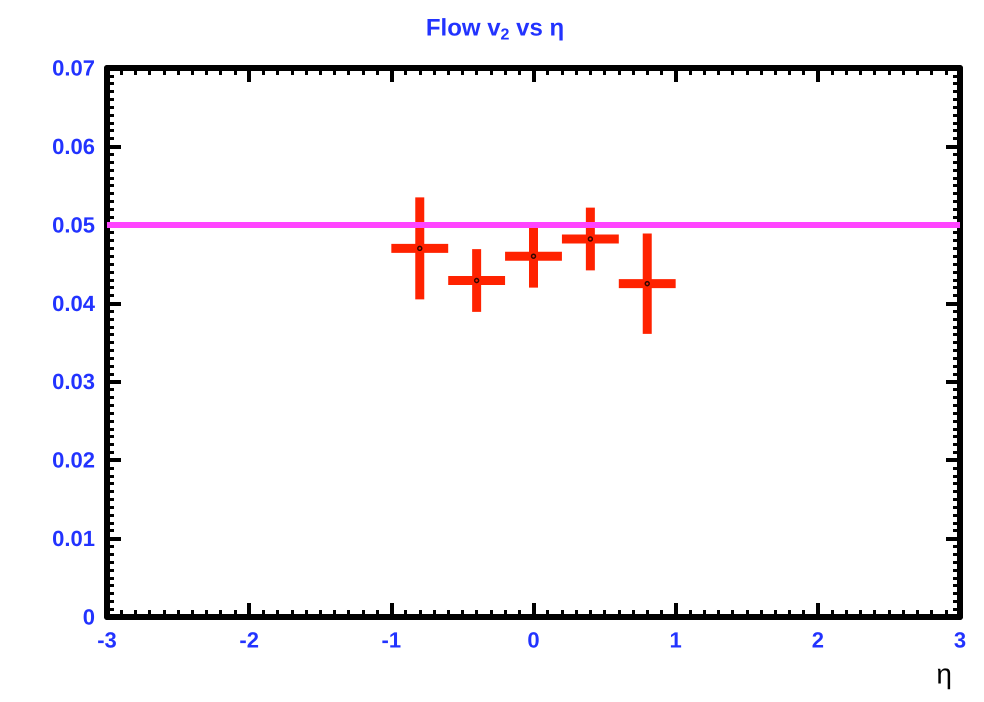  What do you see at coordinates (73, 381) in the screenshot?
I see `y-tick-label: 0.03` at bounding box center [73, 381].